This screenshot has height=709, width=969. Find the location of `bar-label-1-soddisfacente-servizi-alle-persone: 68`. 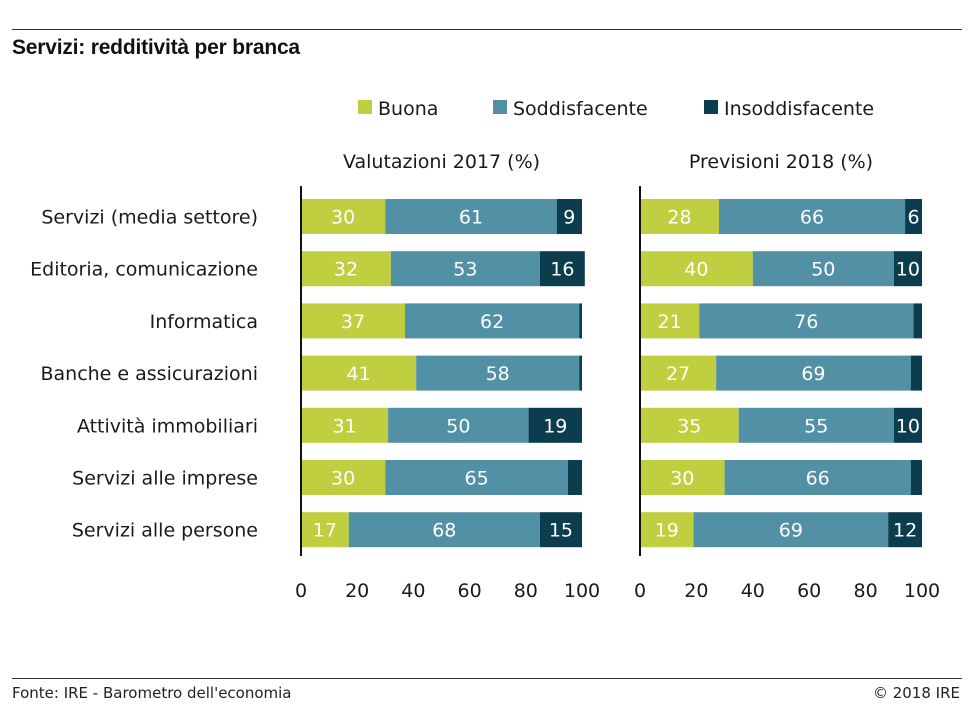

bar-label-1-soddisfacente-servizi-alle-persone: 68 is located at coordinates (444, 531).